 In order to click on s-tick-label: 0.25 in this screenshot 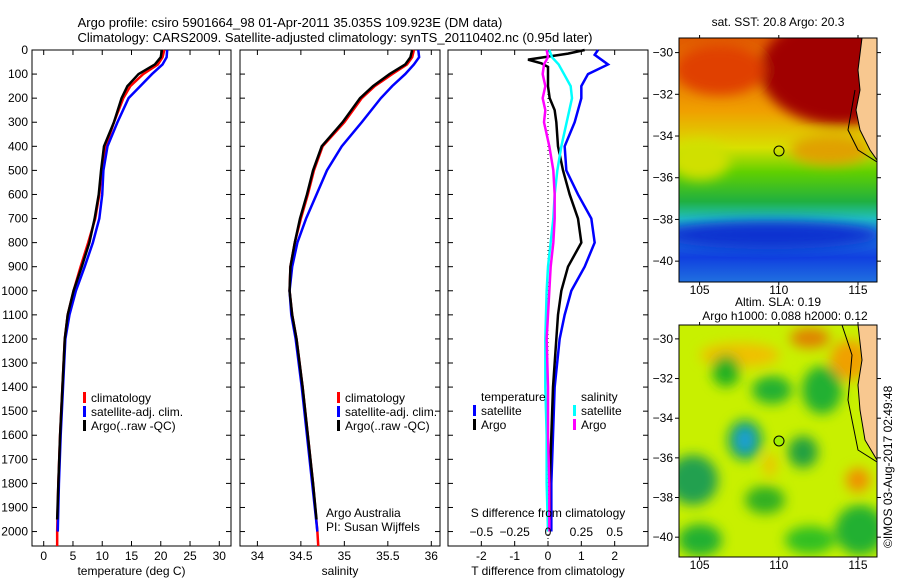, I will do `click(582, 532)`.